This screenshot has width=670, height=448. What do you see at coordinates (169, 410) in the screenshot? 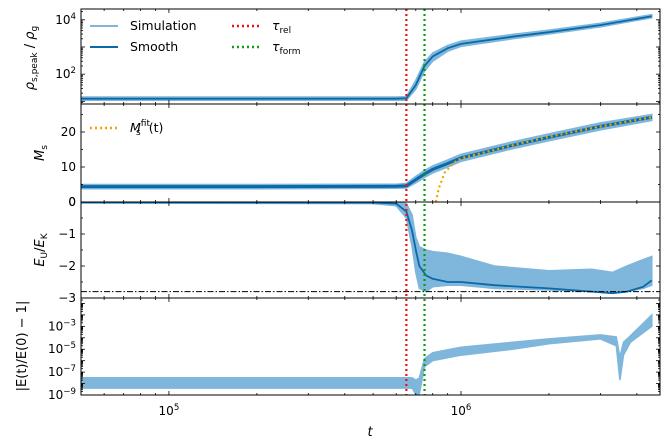
I see `x-tick-label: 10⁵` at bounding box center [169, 410].